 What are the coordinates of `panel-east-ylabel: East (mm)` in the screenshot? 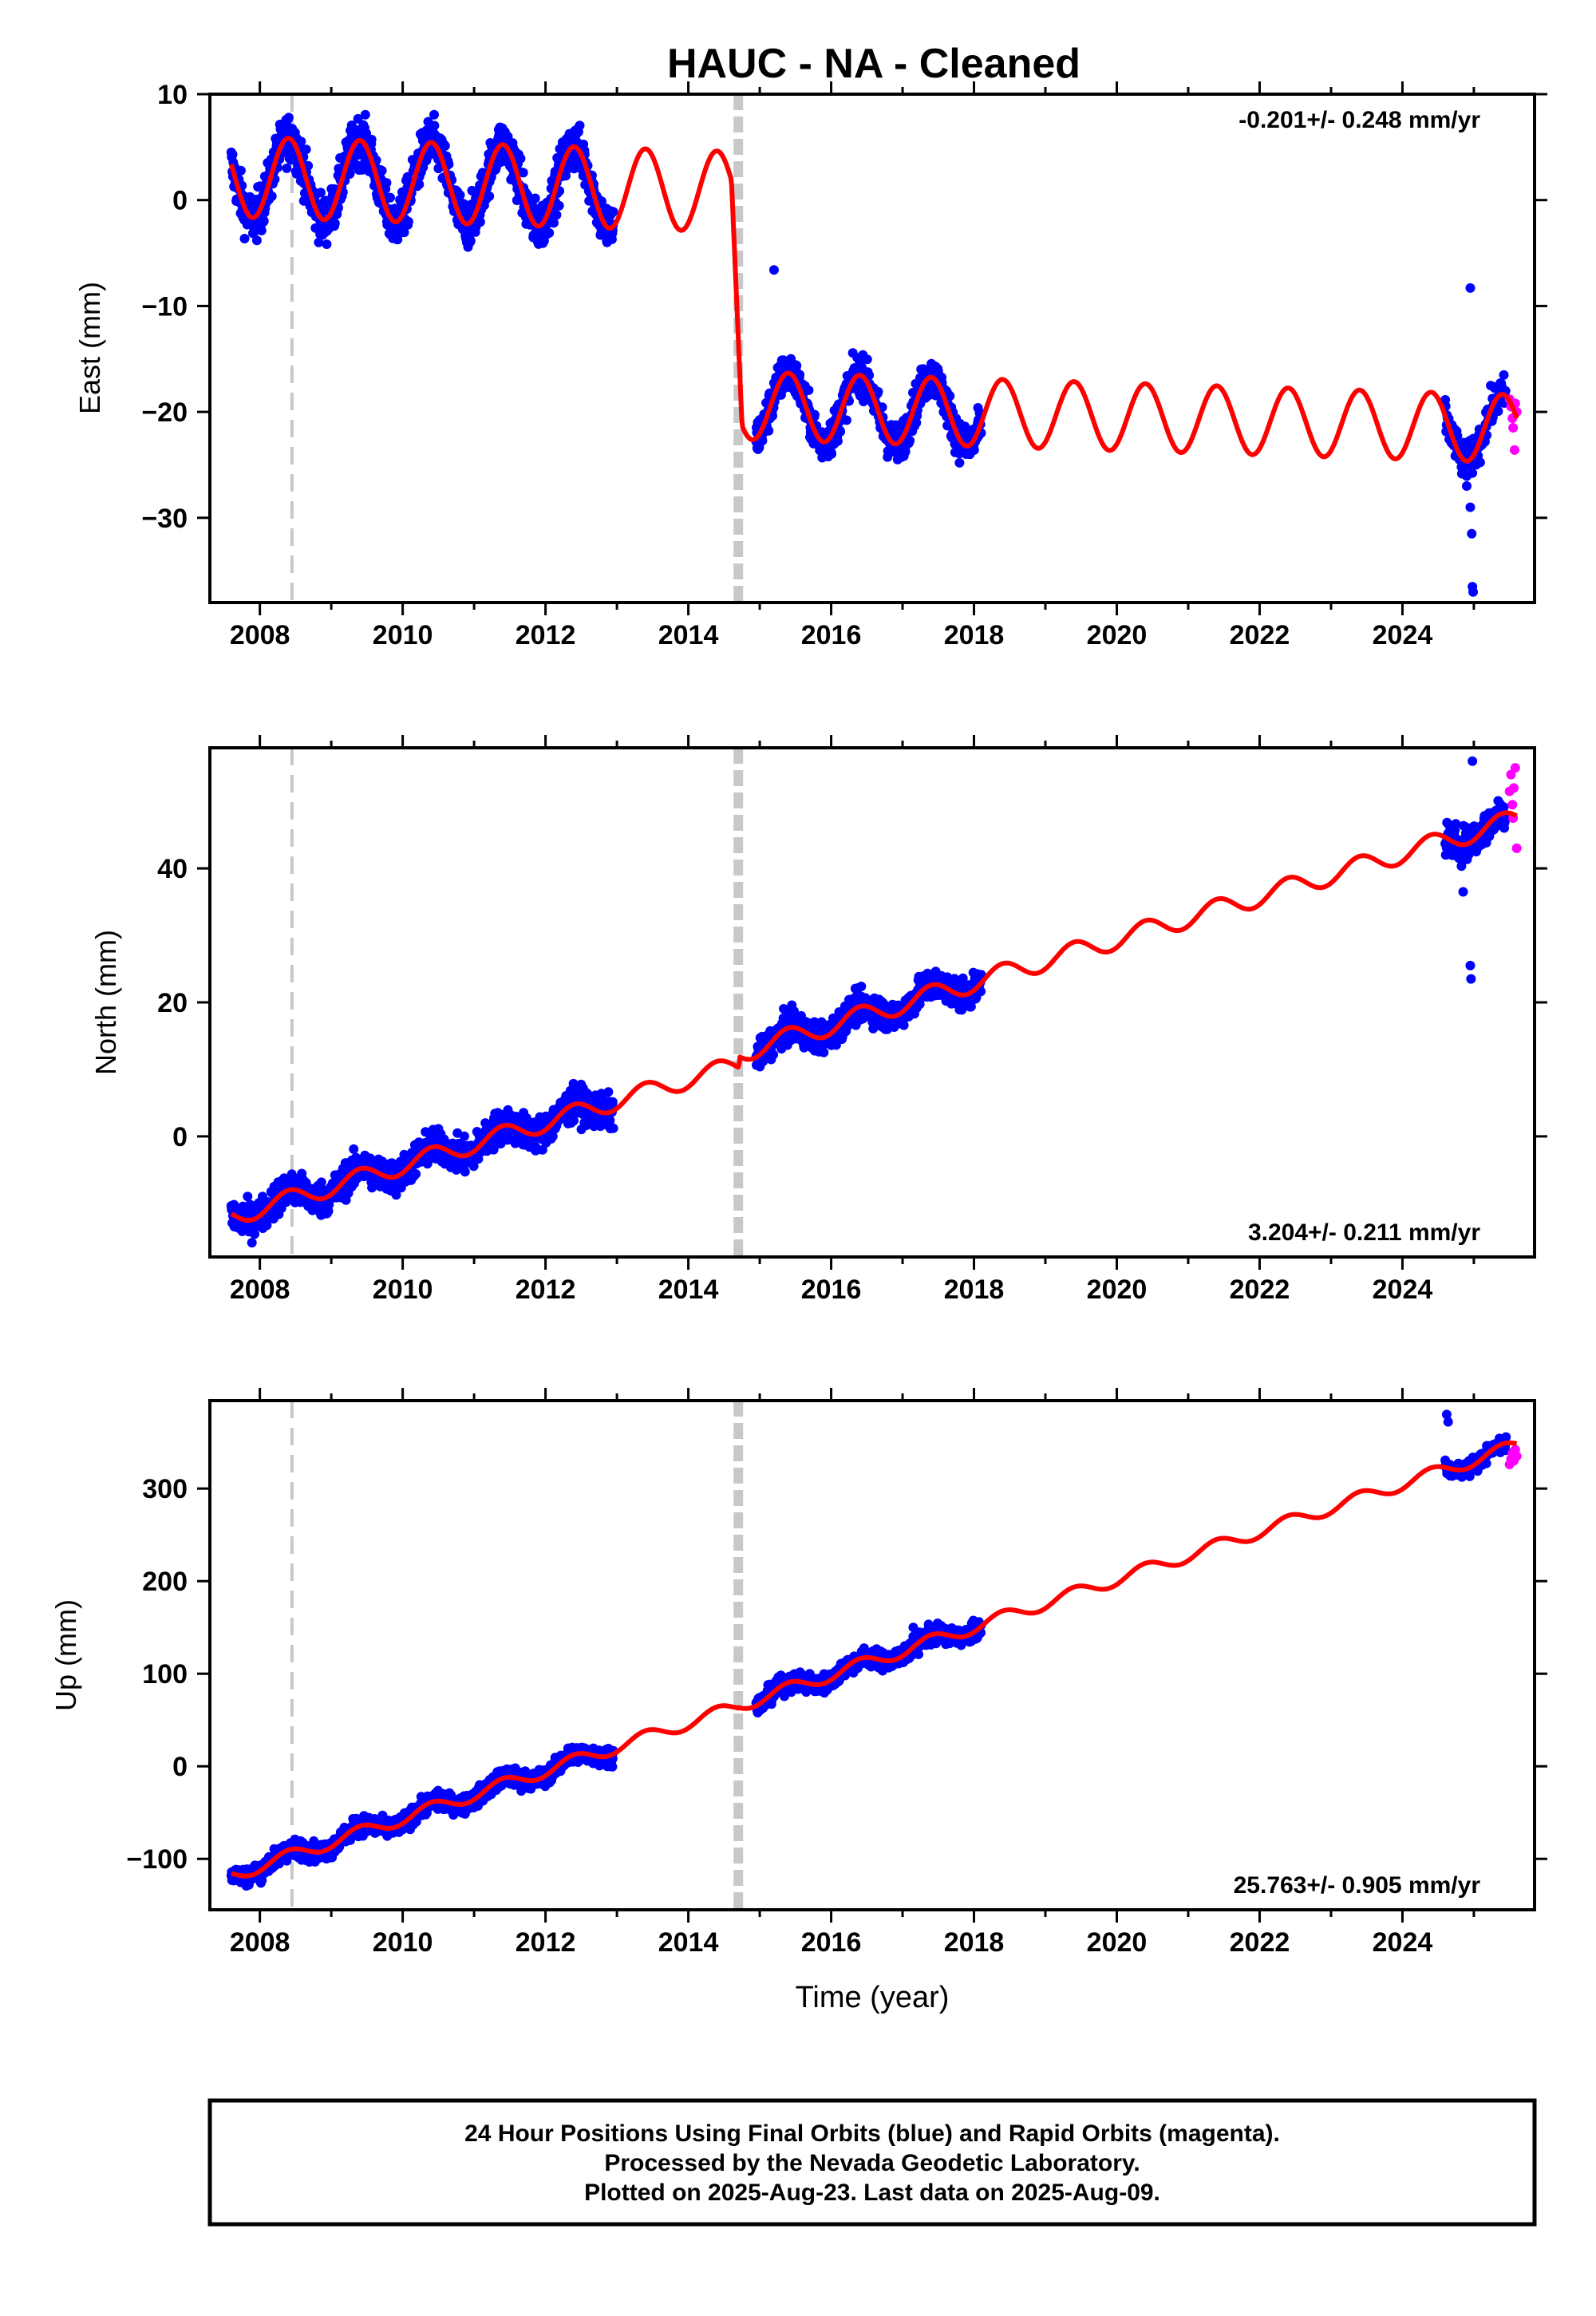 It's located at (89, 348).